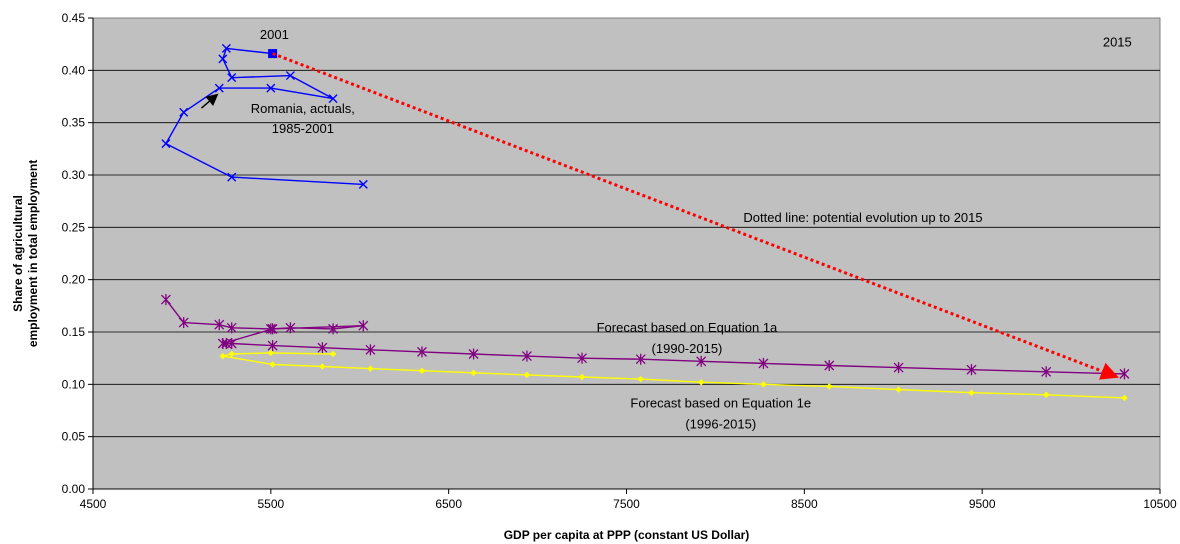  What do you see at coordinates (720, 402) in the screenshot?
I see `annotation-eq1e-line1: Forecast based on Equation 1e` at bounding box center [720, 402].